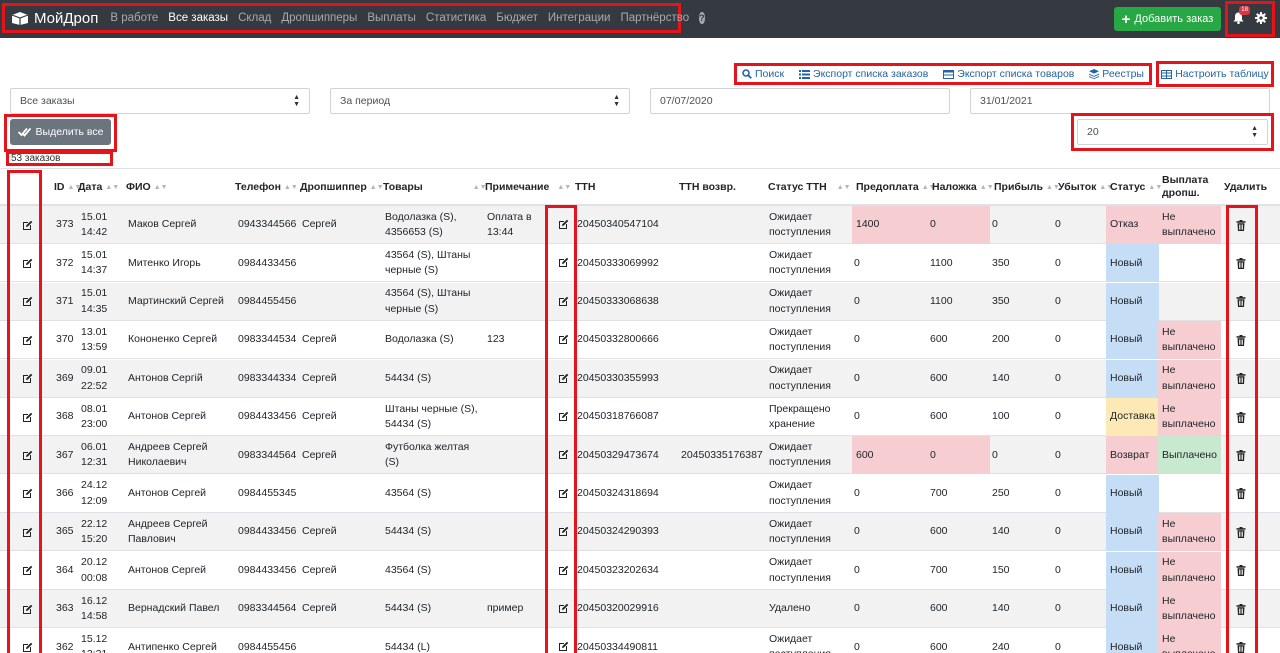 The height and width of the screenshot is (653, 1280). I want to click on period-select: За период ▲ ▼, so click(480, 101).